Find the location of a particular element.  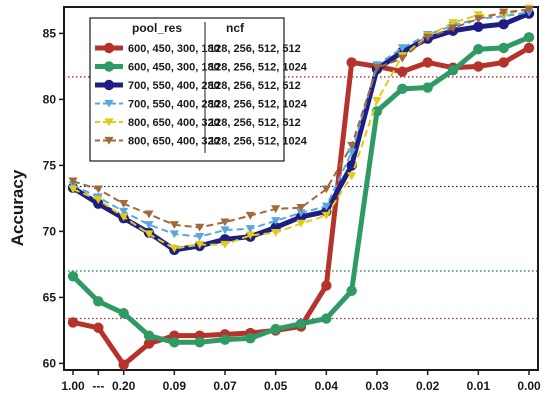

legend-box is located at coordinates (187, 89).